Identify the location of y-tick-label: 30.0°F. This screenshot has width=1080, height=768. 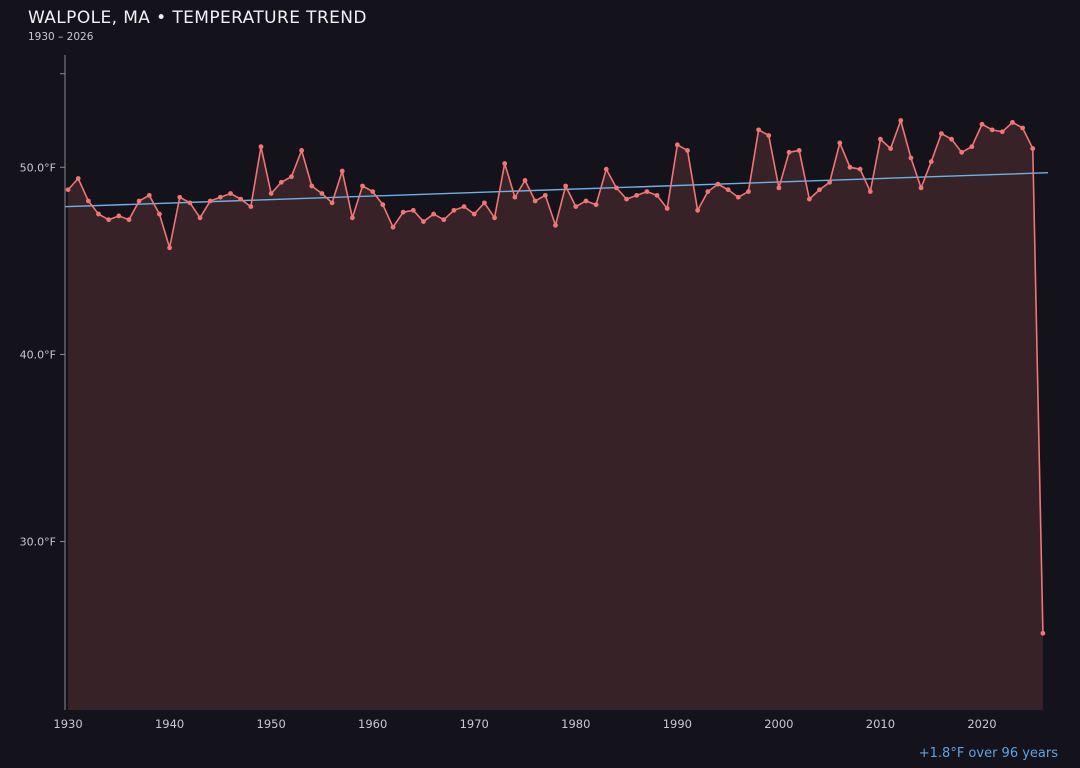
(38, 542).